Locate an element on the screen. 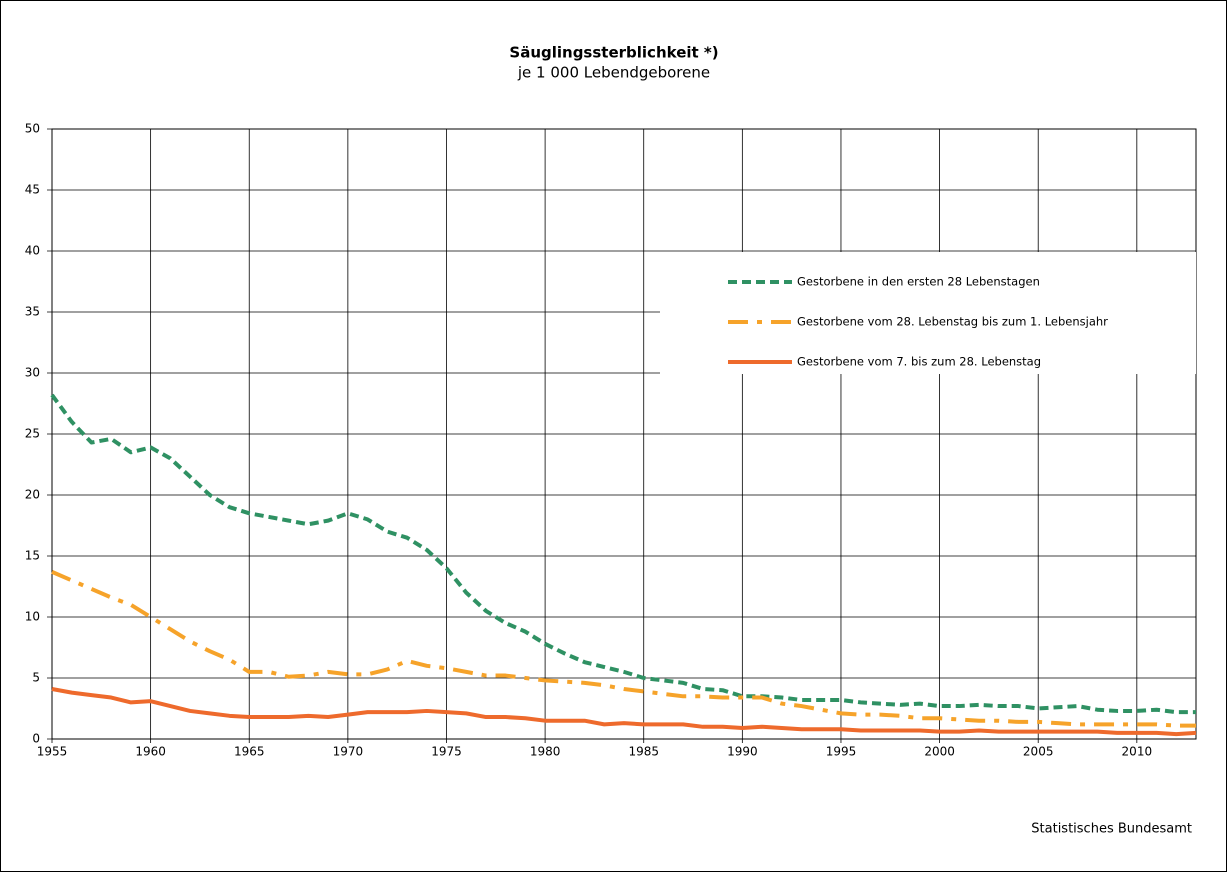 The width and height of the screenshot is (1227, 872). source: Statistisches Bundesamt is located at coordinates (1111, 829).